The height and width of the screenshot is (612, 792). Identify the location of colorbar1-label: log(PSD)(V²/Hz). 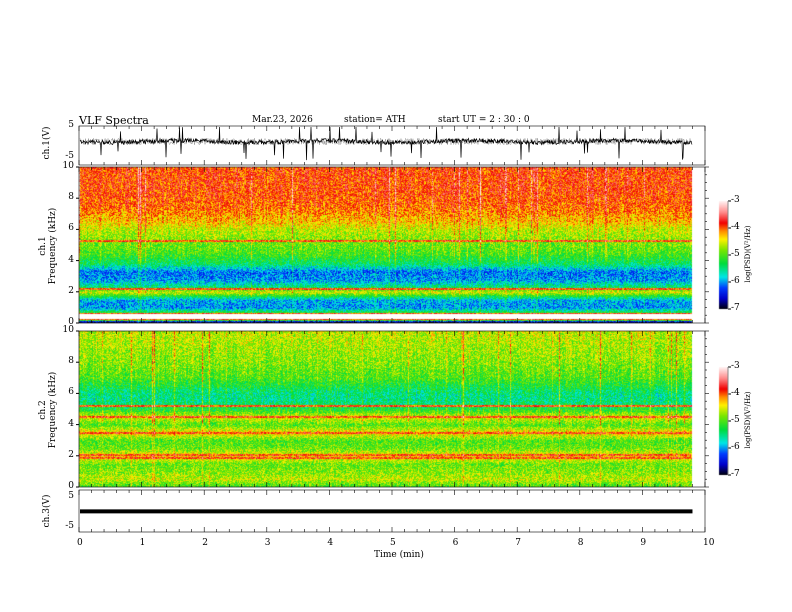
(748, 254).